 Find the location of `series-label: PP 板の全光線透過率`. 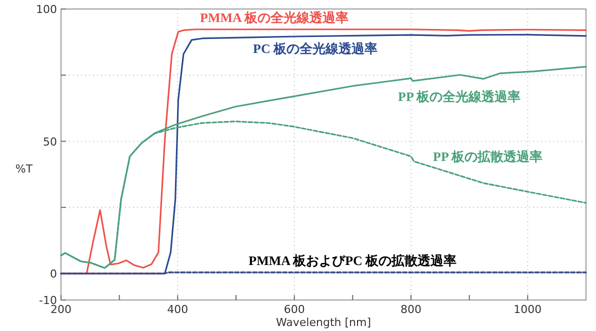

series-label: PP 板の全光線透過率 is located at coordinates (459, 96).